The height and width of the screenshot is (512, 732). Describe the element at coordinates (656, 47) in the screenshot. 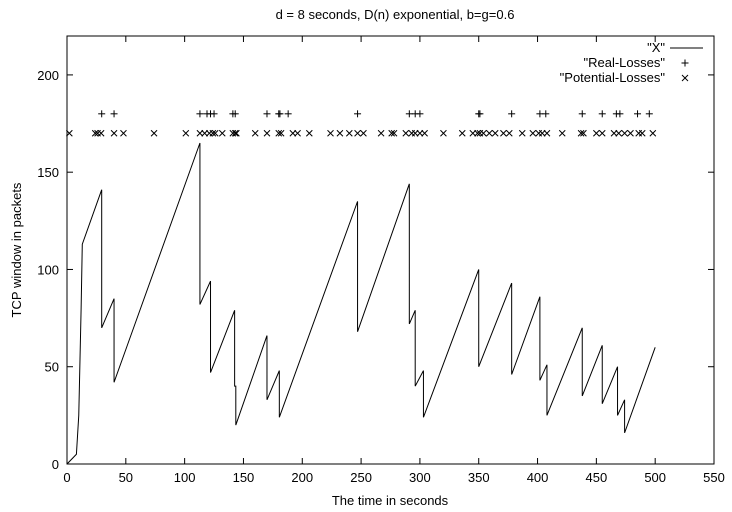

I see `legend-label: "X"` at that location.